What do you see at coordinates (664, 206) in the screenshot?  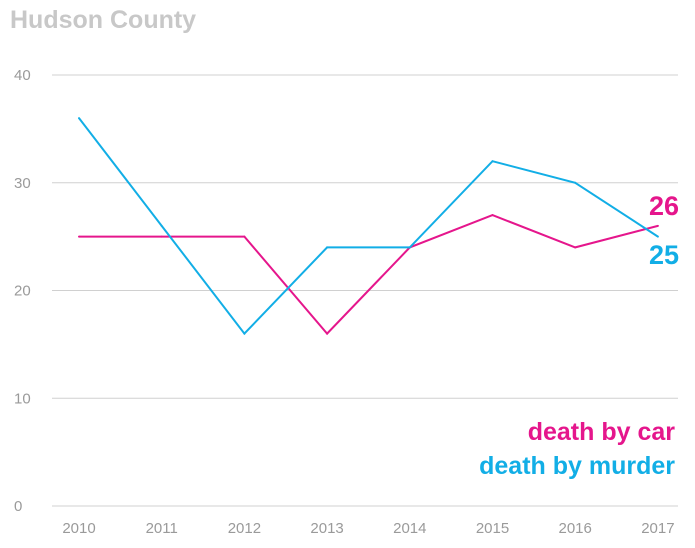 I see `end-label-death-by-car: 26` at bounding box center [664, 206].